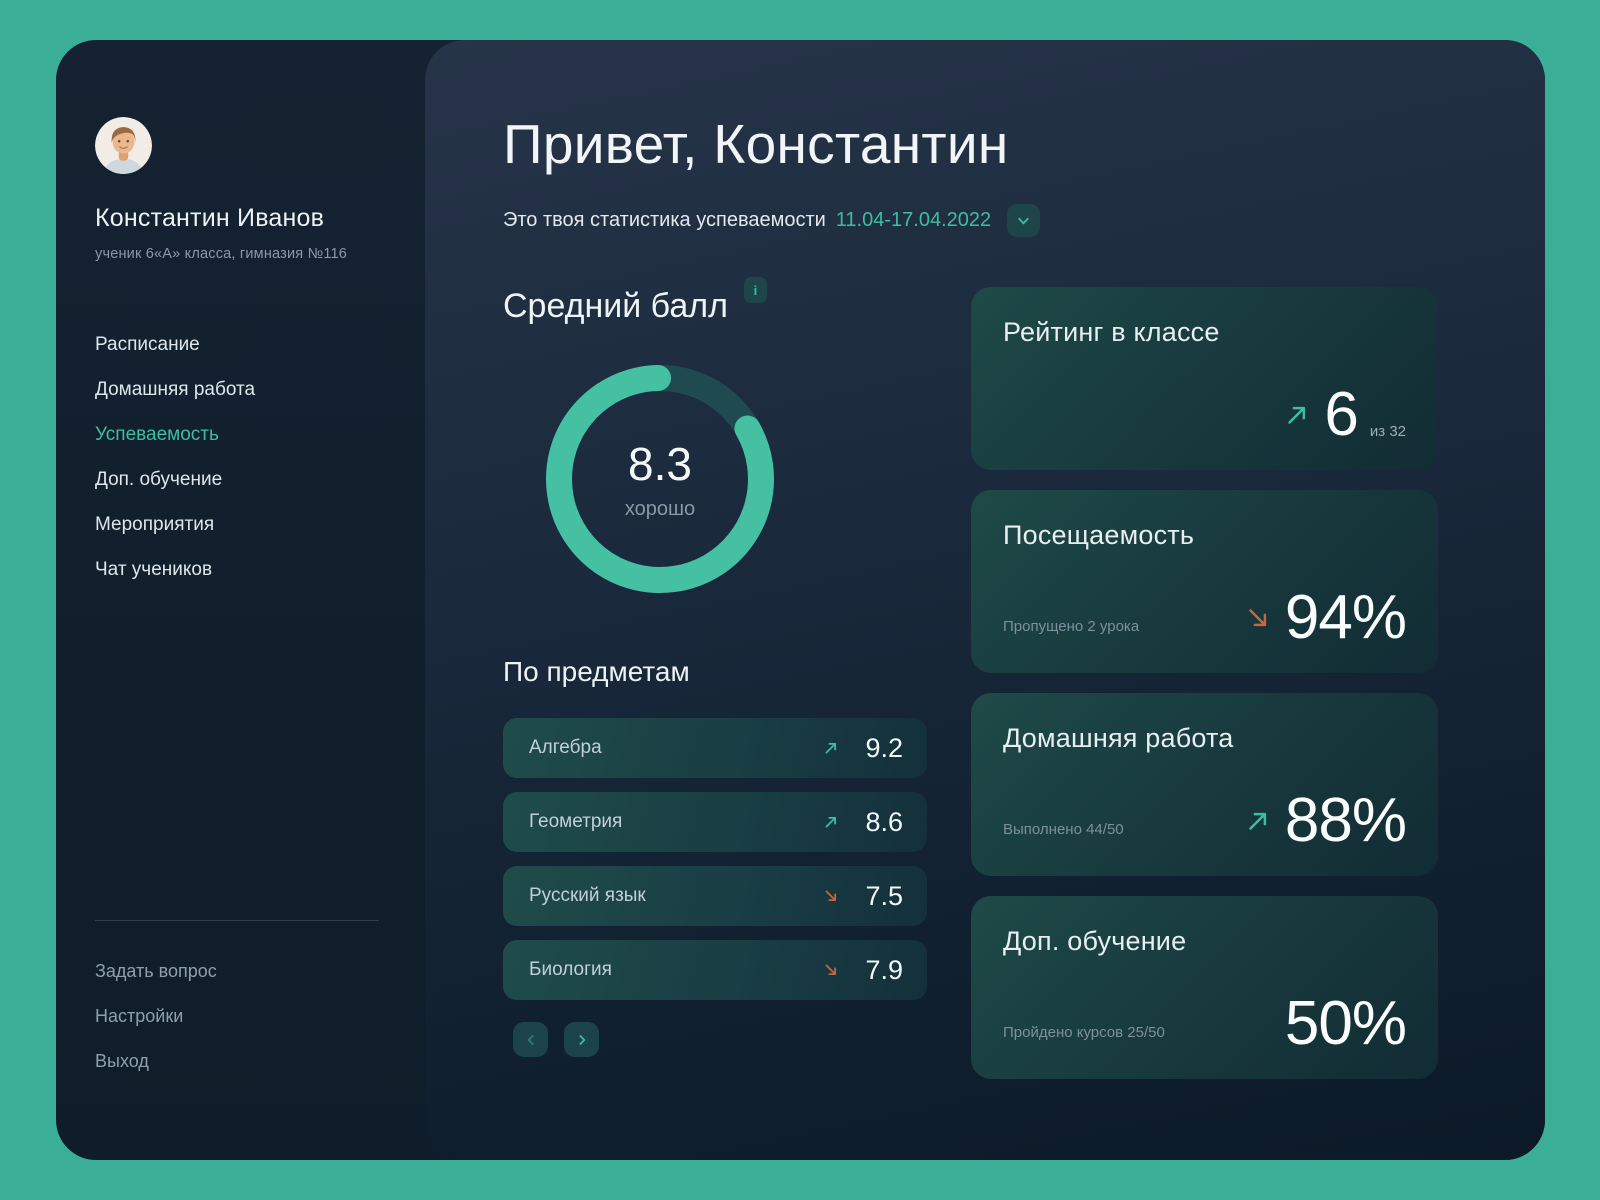 The width and height of the screenshot is (1600, 1200). What do you see at coordinates (615, 306) in the screenshot?
I see `average-score-title: Средний балл` at bounding box center [615, 306].